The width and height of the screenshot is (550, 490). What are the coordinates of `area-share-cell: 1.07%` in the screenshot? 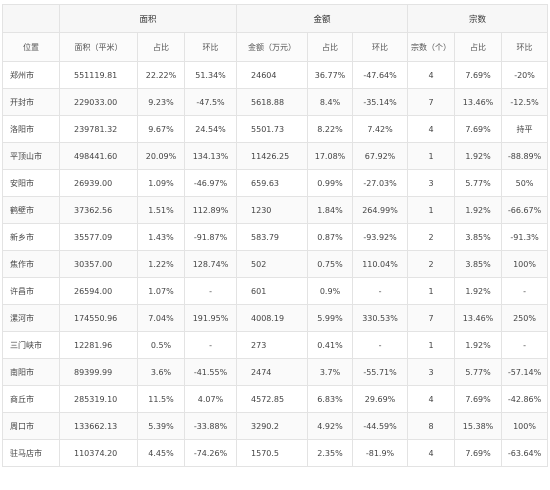 It's located at (161, 291).